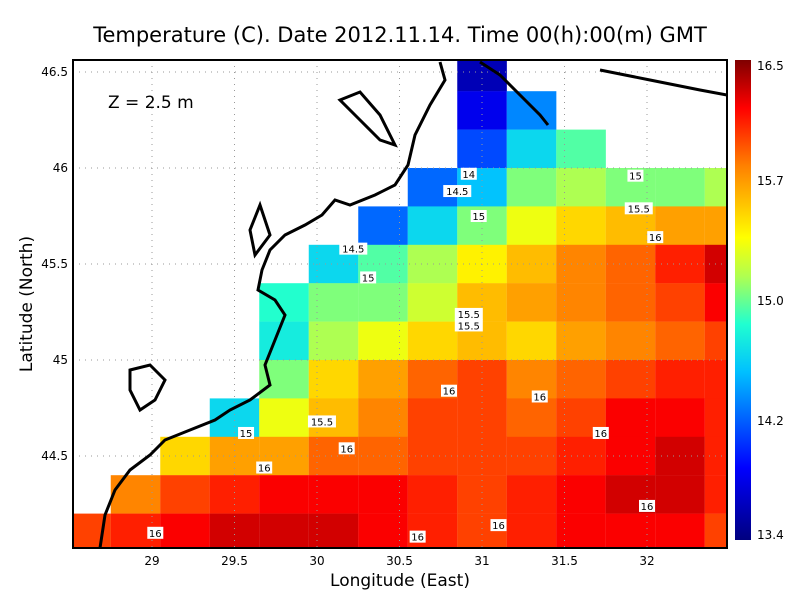 The height and width of the screenshot is (600, 800). What do you see at coordinates (481, 561) in the screenshot?
I see `x-tick-label: 31` at bounding box center [481, 561].